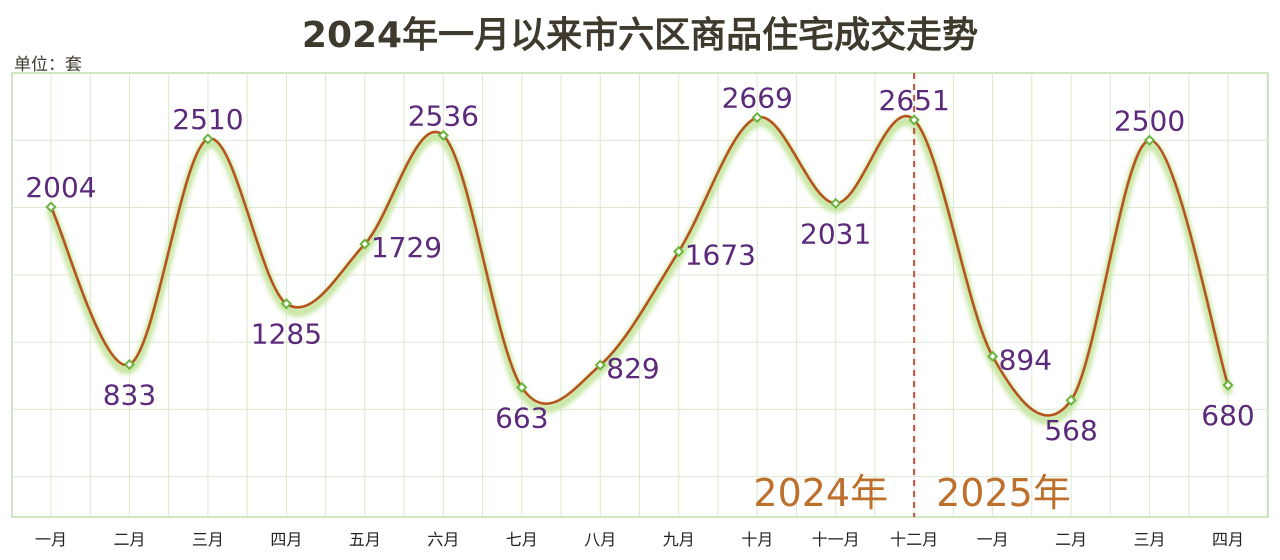  I want to click on x-tick-label: 十一月, so click(836, 539).